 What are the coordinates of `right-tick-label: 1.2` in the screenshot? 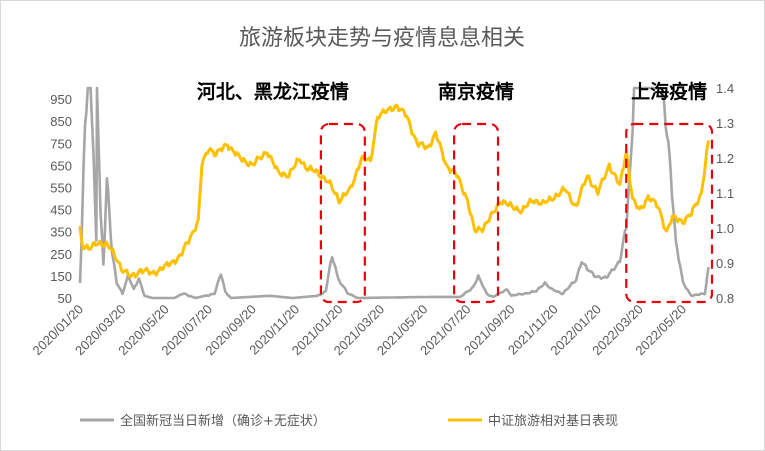 It's located at (725, 158).